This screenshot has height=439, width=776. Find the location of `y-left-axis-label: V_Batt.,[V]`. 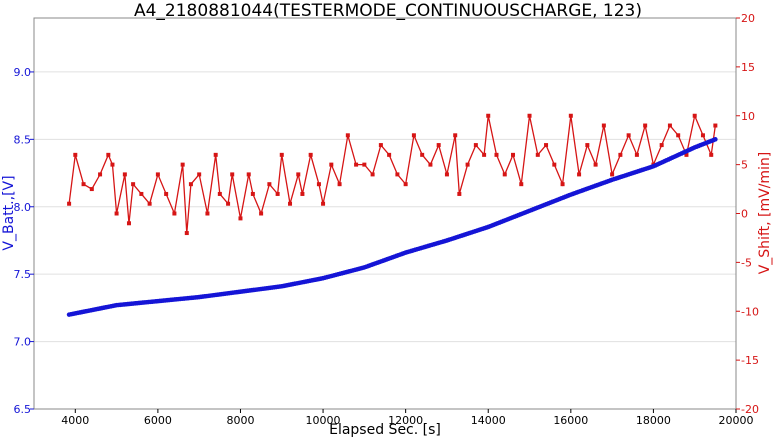

y-left-axis-label: V_Batt.,[V] is located at coordinates (9, 212).